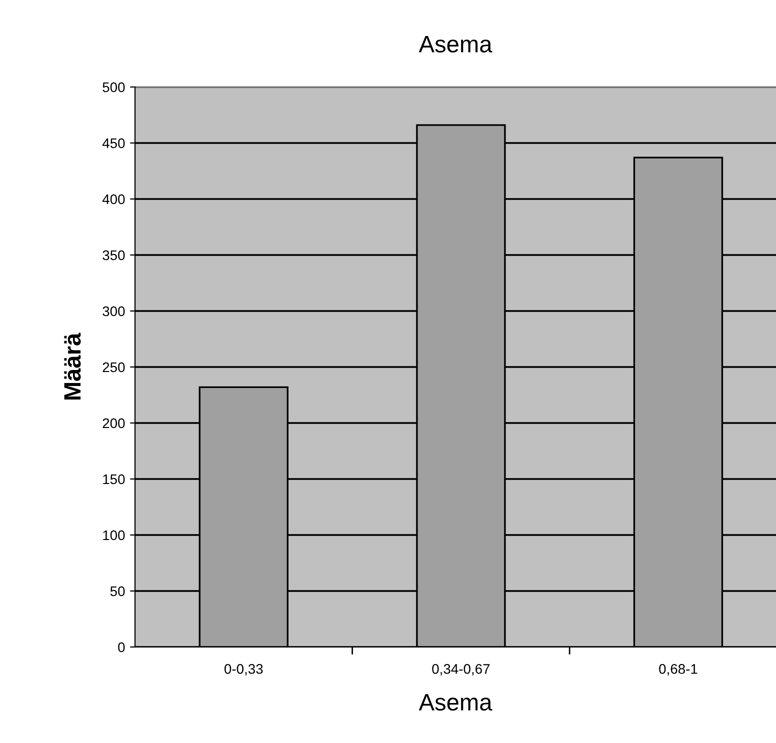 The height and width of the screenshot is (743, 776). I want to click on chart-title: Asema, so click(455, 44).